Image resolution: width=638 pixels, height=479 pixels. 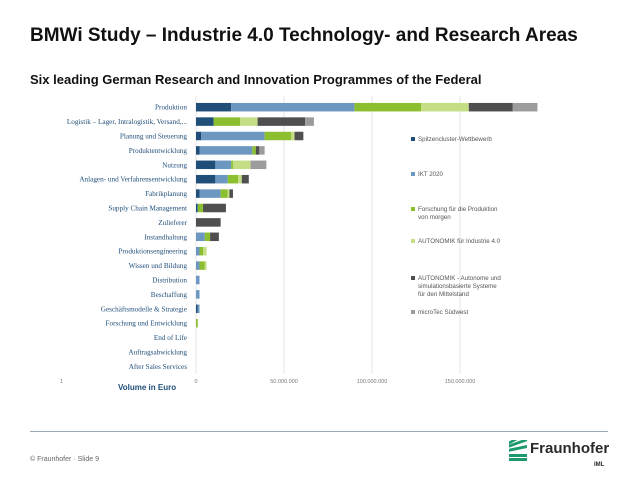 I want to click on legend-entry: microTec Südwest, so click(x=443, y=312).